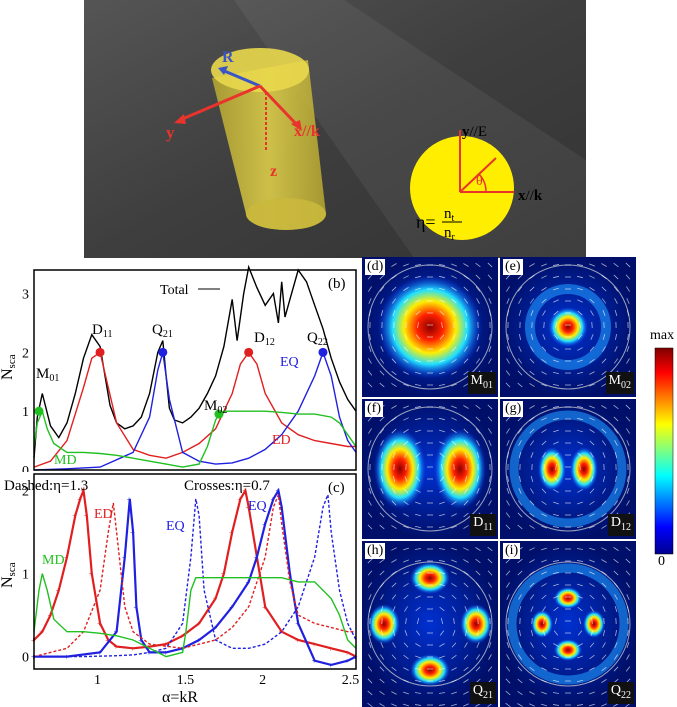  What do you see at coordinates (375, 267) in the screenshot?
I see `field-panel-label: (d)` at bounding box center [375, 267].